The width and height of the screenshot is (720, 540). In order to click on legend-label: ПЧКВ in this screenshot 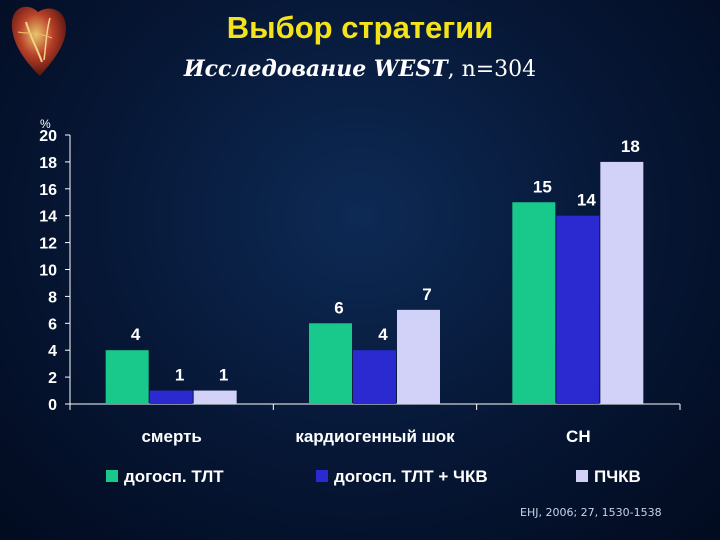, I will do `click(617, 476)`.